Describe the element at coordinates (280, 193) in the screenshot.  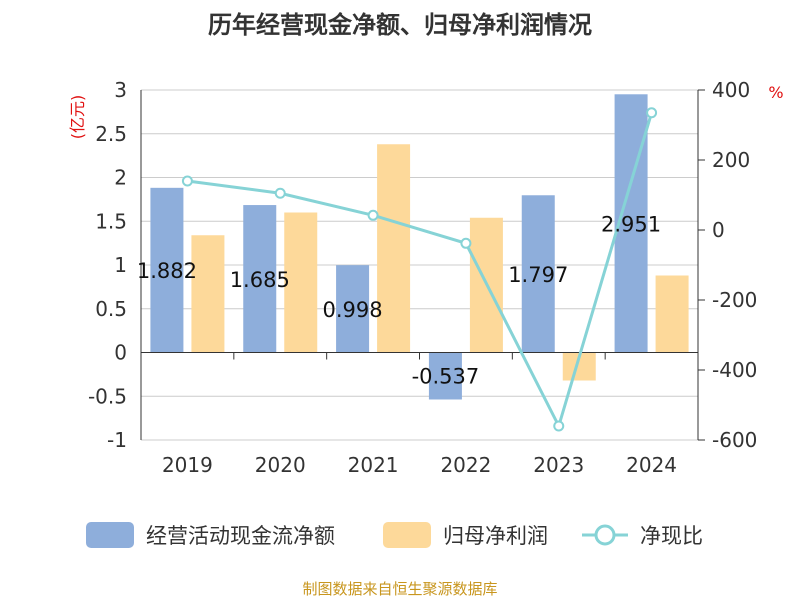
I see `point-ratio-2020` at that location.